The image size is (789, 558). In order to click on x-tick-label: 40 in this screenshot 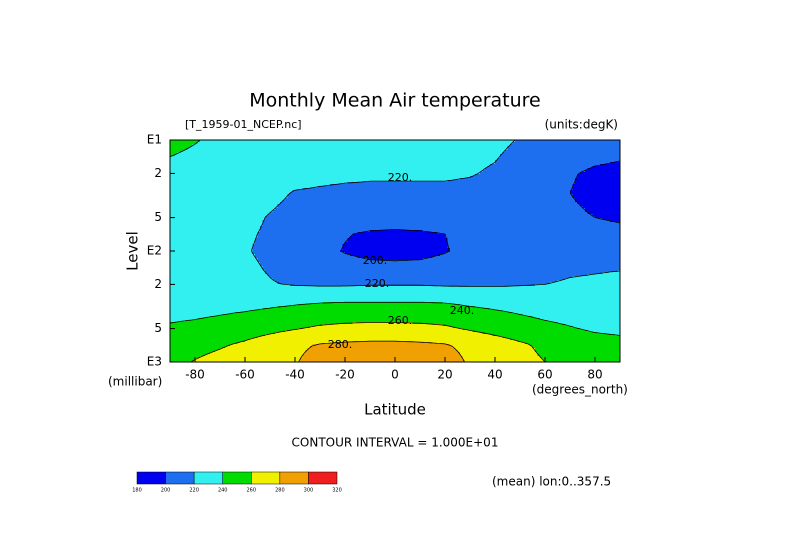, I will do `click(494, 375)`.